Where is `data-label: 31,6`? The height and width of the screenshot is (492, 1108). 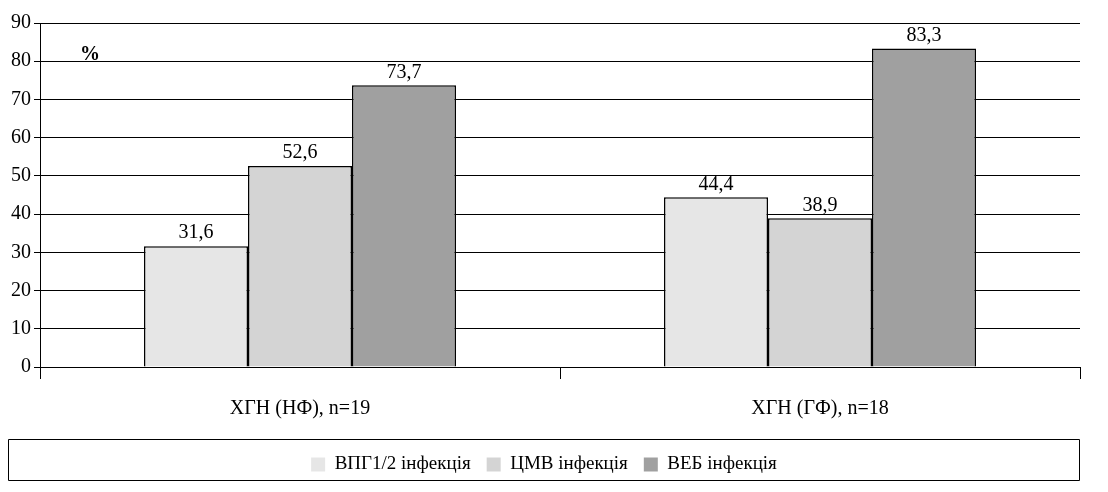
data-label: 31,6 is located at coordinates (196, 231).